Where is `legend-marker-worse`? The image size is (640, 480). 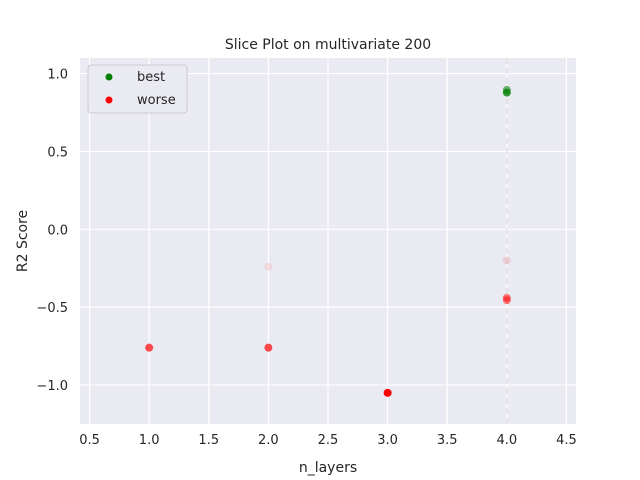
legend-marker-worse is located at coordinates (109, 100).